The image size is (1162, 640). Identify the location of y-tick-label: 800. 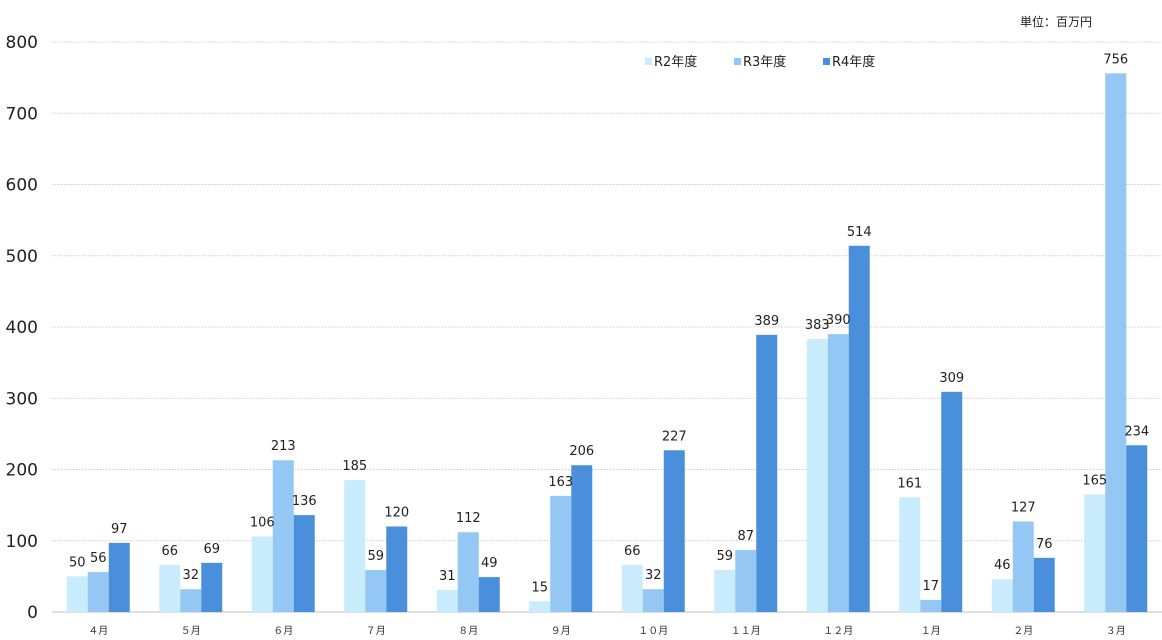
(22, 43).